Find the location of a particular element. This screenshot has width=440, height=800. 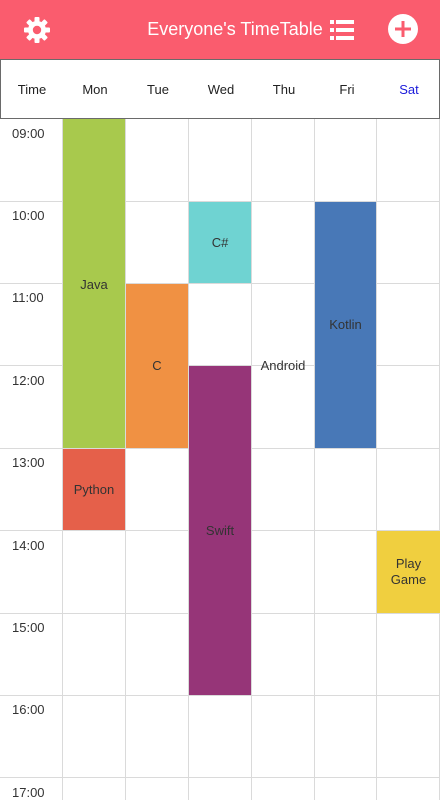

course-name: C is located at coordinates (157, 365).